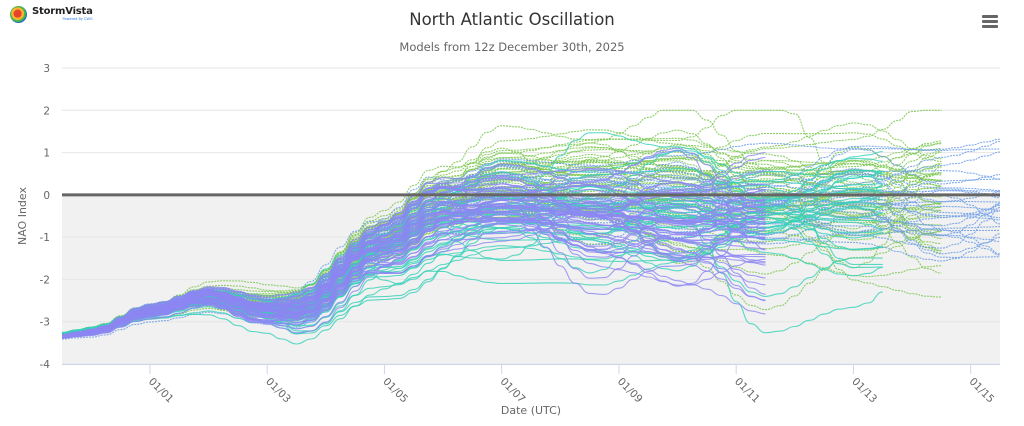  I want to click on y-tick-label: -3, so click(45, 323).